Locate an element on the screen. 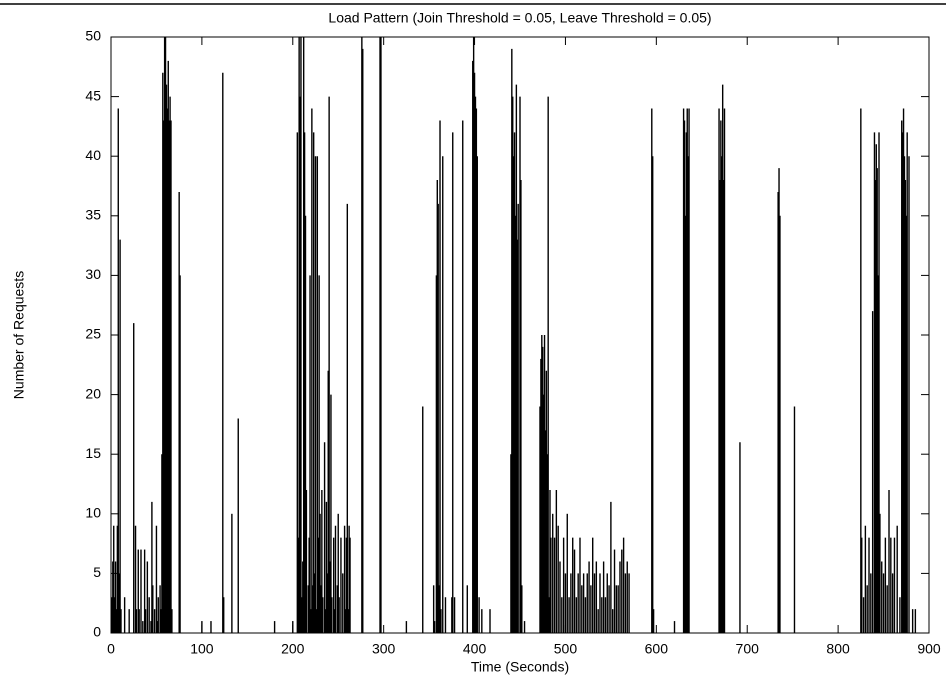 Image resolution: width=946 pixels, height=679 pixels. x-tick-label: 100 is located at coordinates (202, 649).